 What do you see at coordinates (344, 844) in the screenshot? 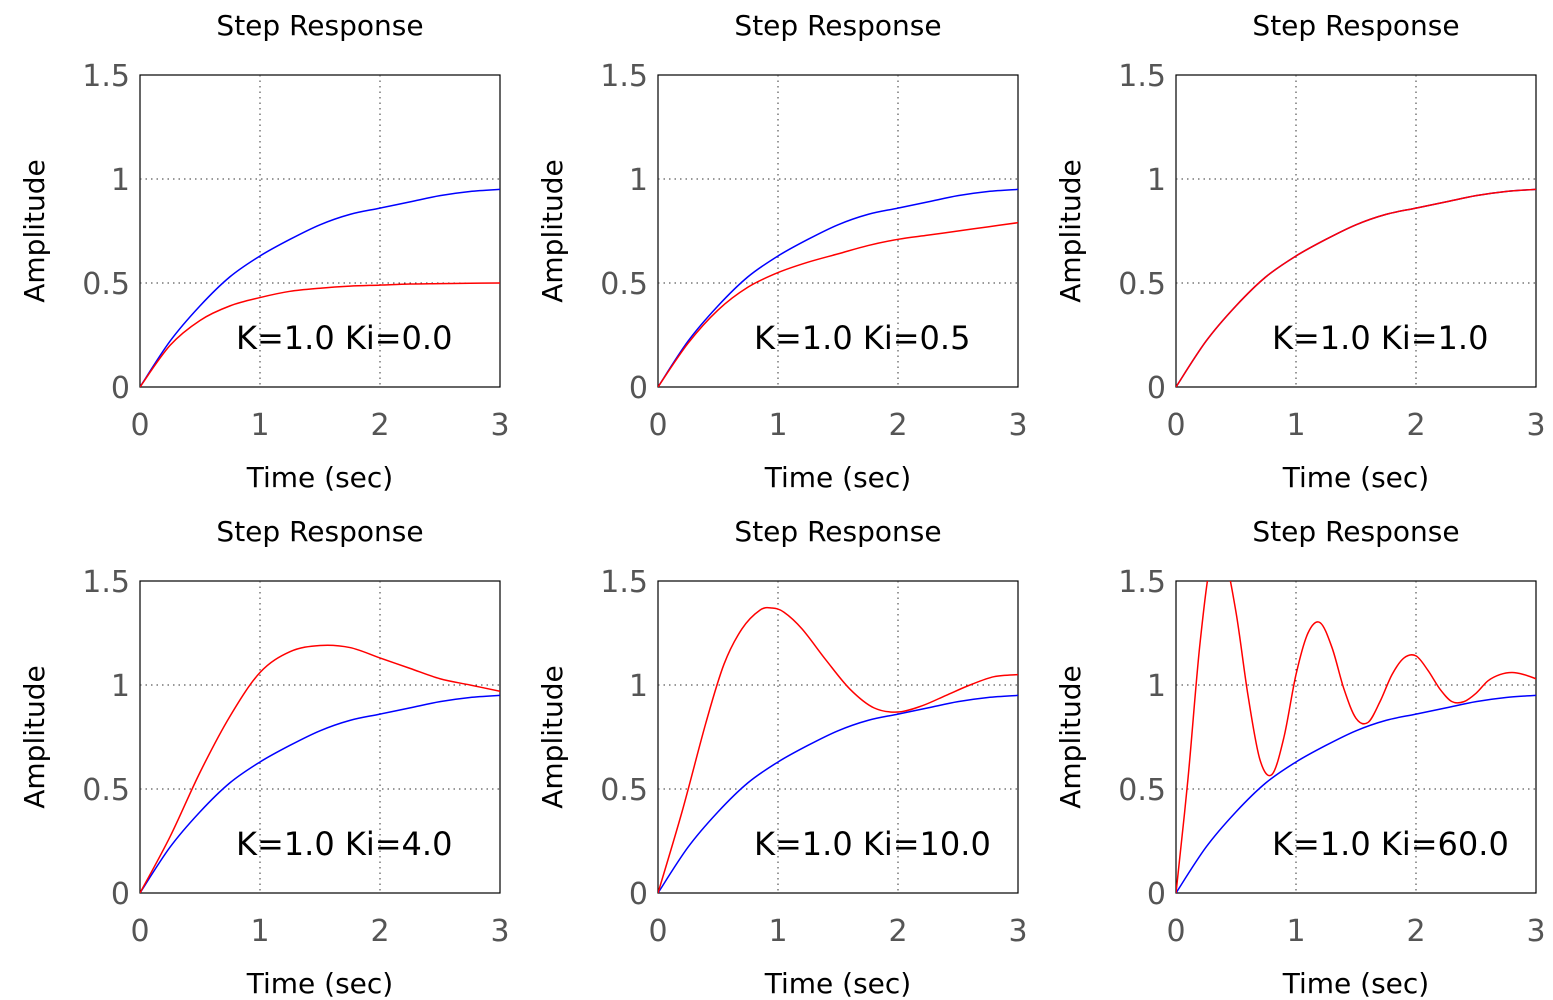
I see `gain-annotation: K=1.0 Ki=4.0` at bounding box center [344, 844].